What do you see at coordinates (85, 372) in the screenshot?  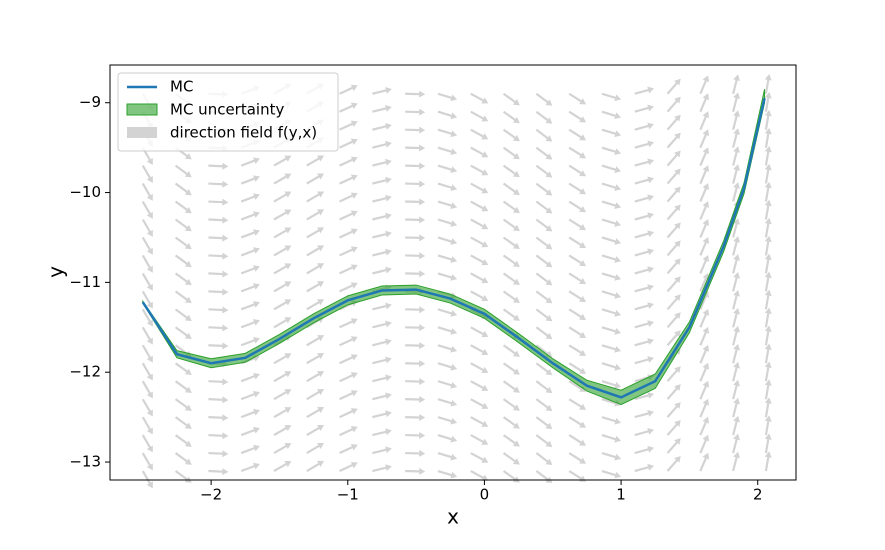 I see `y-tick-label: −12` at bounding box center [85, 372].